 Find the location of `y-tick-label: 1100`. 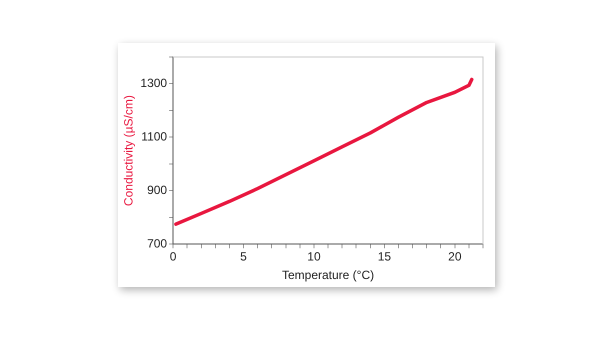

y-tick-label: 1100 is located at coordinates (154, 137).